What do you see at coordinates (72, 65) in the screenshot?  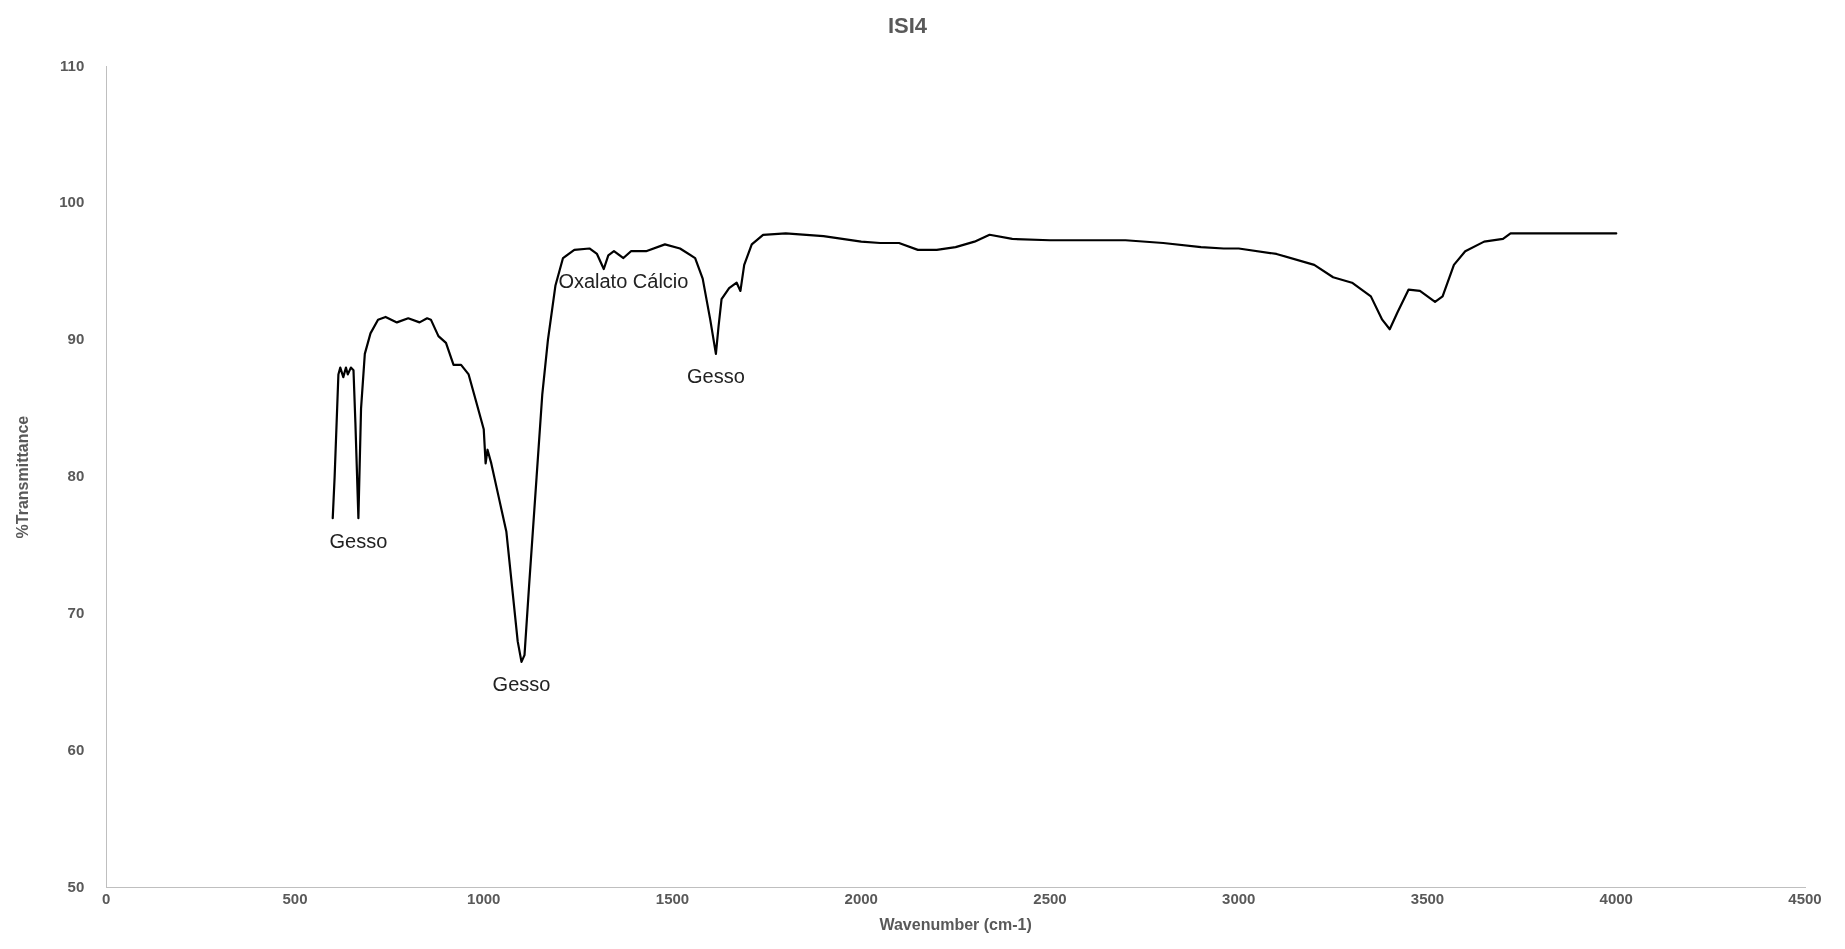 I see `y-tick-label: 110` at bounding box center [72, 65].